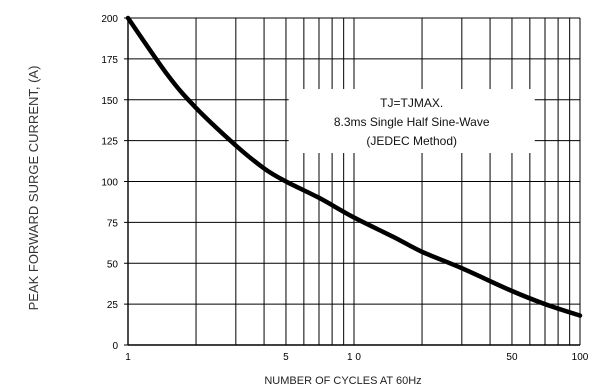  I want to click on y-tick-label: 125, so click(109, 142).